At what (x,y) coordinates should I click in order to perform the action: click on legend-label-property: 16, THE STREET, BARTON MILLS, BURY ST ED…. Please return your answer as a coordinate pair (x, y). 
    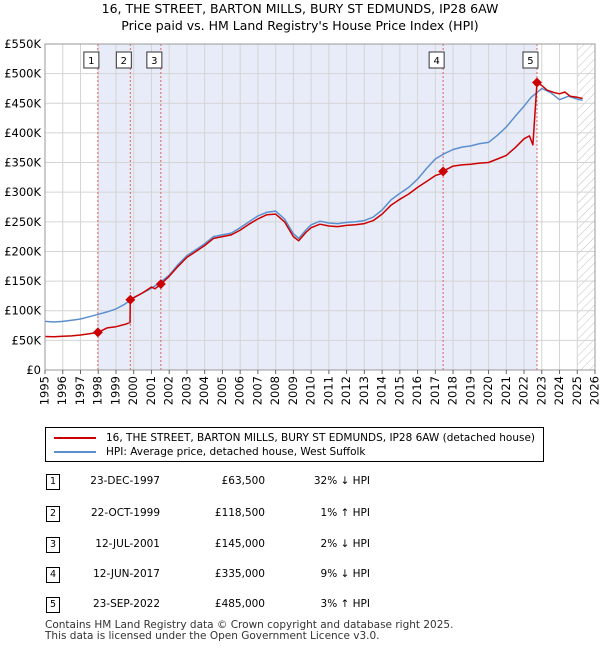
    Looking at the image, I should click on (321, 438).